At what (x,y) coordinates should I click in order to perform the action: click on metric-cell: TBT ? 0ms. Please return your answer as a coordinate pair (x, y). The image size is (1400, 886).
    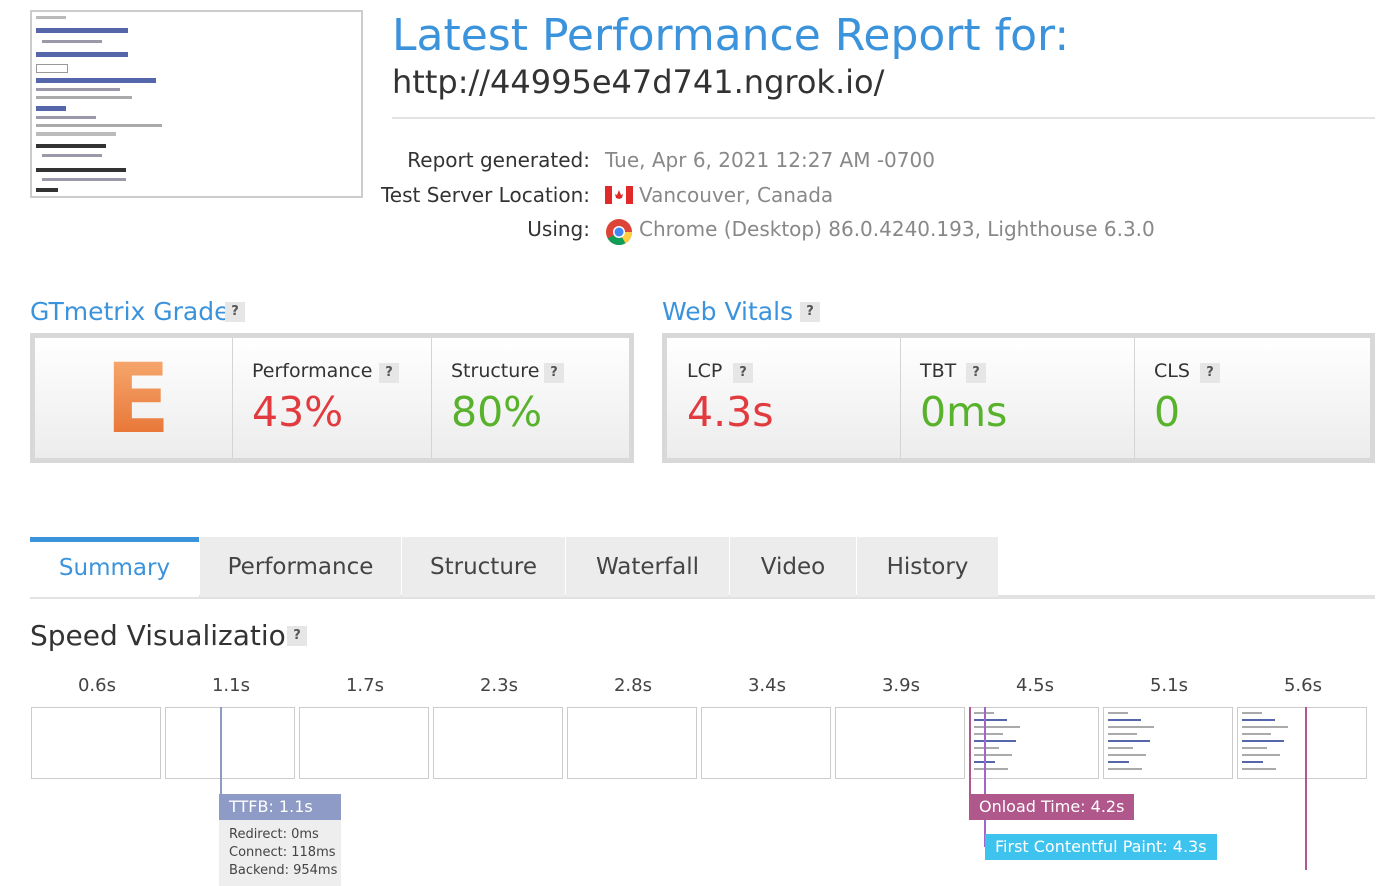
    Looking at the image, I should click on (1017, 398).